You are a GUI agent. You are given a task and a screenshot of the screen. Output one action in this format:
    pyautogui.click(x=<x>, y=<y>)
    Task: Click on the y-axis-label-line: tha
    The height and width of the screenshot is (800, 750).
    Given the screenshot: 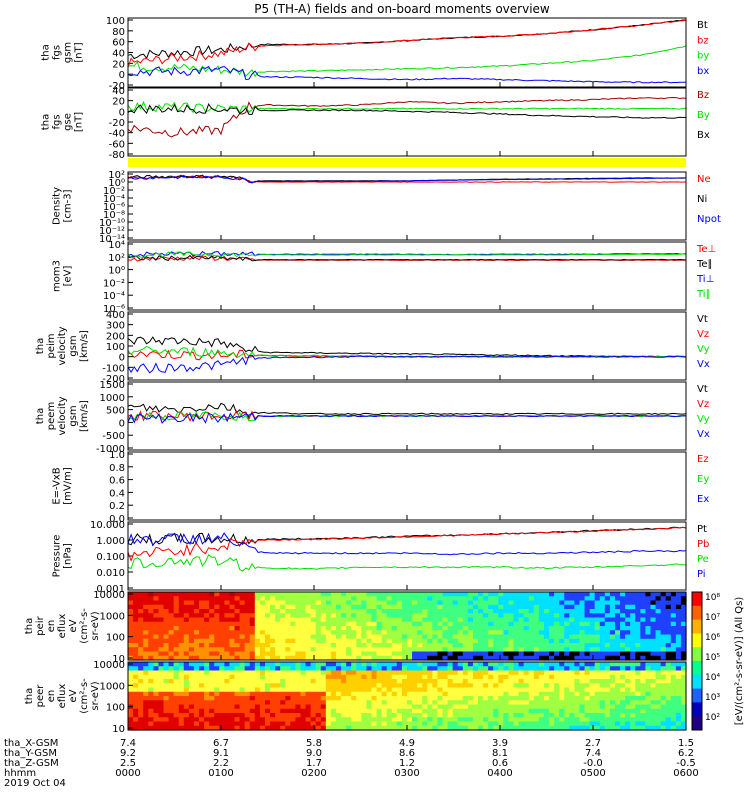 What is the action you would take?
    pyautogui.click(x=46, y=122)
    